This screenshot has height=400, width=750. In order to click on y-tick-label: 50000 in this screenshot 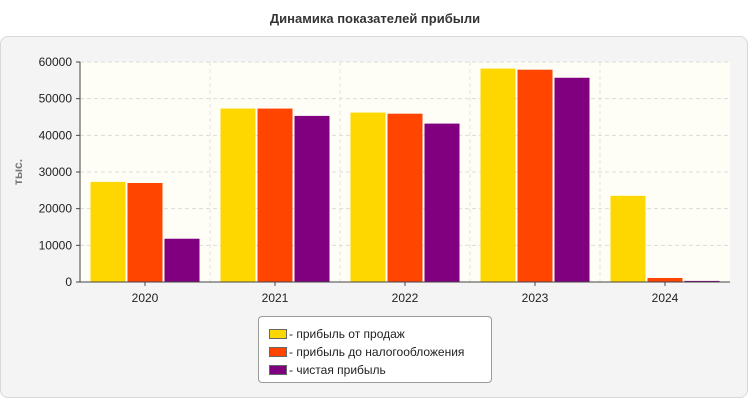, I will do `click(56, 99)`.